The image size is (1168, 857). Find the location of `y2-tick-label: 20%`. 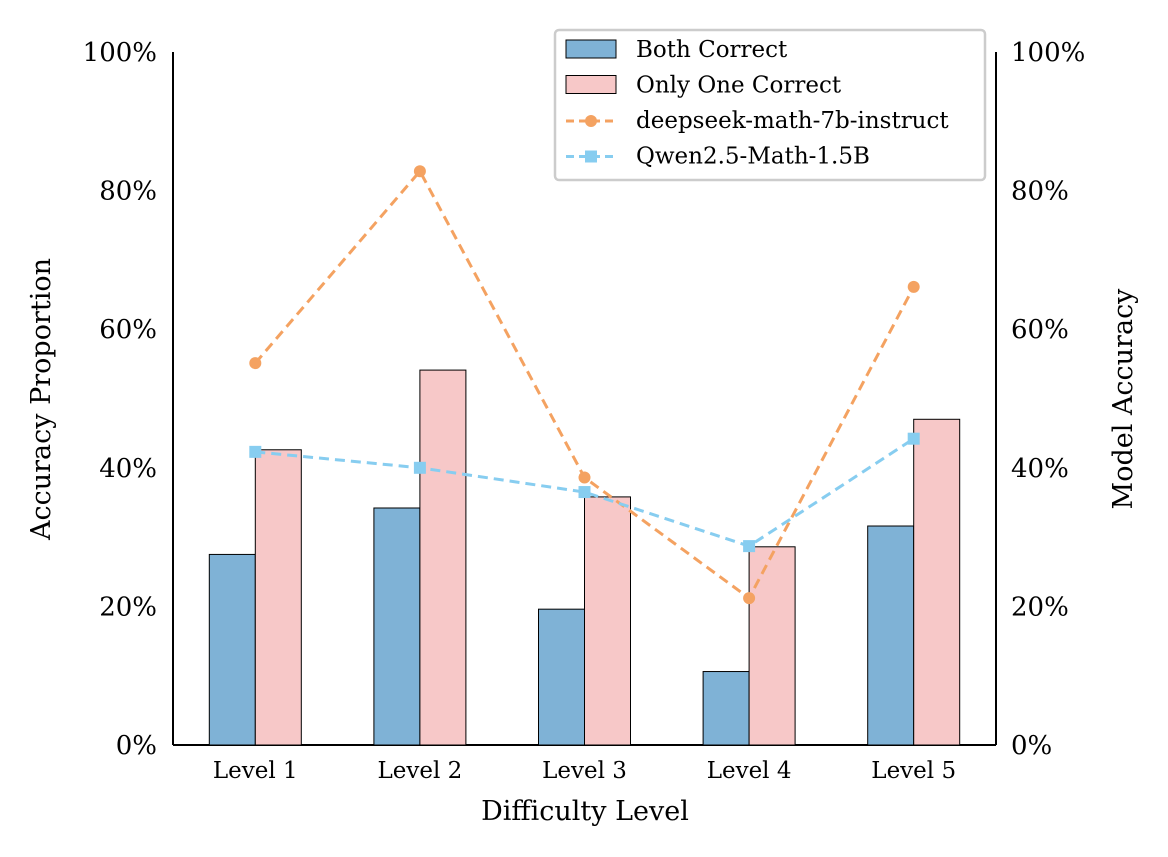

y2-tick-label: 20% is located at coordinates (1040, 607).